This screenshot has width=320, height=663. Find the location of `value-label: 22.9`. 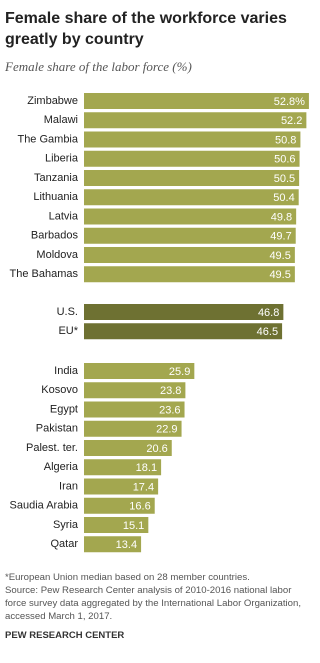

value-label: 22.9 is located at coordinates (166, 430).